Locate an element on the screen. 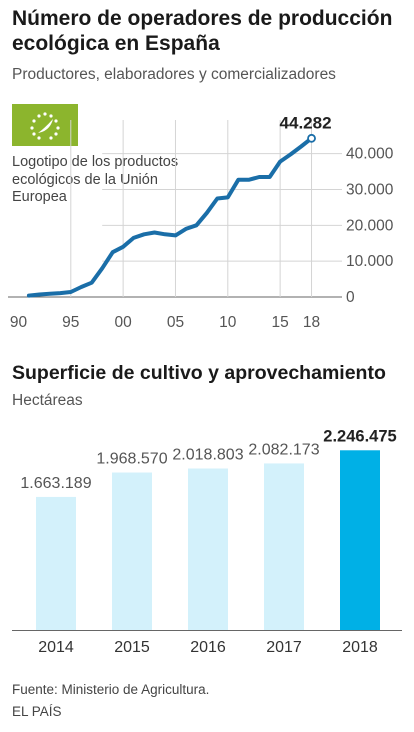 The image size is (414, 732). bar-category-label: 2017 is located at coordinates (284, 647).